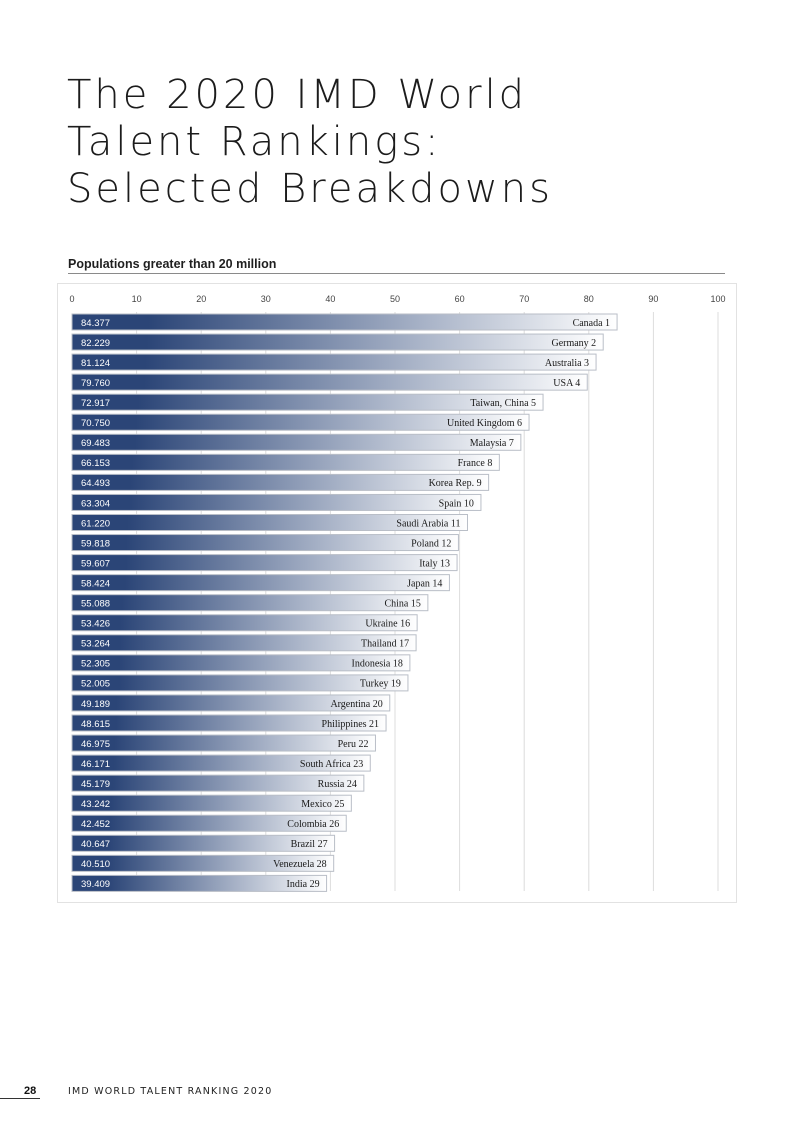 This screenshot has height=1122, width=793. What do you see at coordinates (137, 299) in the screenshot?
I see `x-tick-label: 10` at bounding box center [137, 299].